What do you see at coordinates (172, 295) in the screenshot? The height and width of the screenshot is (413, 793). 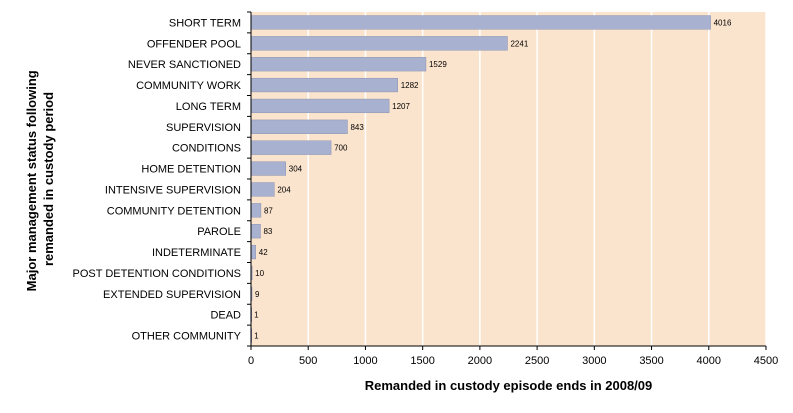 I see `category-label: EXTENDED SUPERVISION` at bounding box center [172, 295].